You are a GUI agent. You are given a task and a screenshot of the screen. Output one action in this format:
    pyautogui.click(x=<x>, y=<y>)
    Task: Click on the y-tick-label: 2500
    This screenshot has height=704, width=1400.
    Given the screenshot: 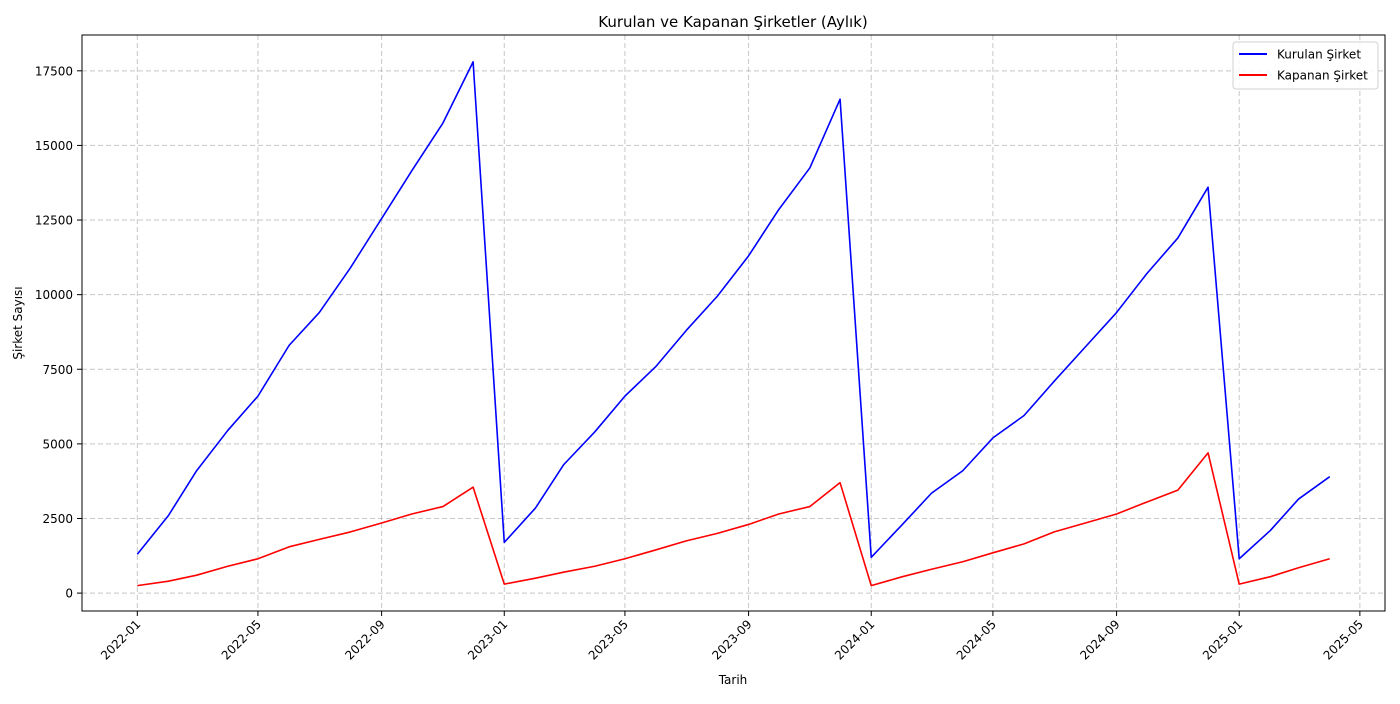 What is the action you would take?
    pyautogui.click(x=57, y=519)
    